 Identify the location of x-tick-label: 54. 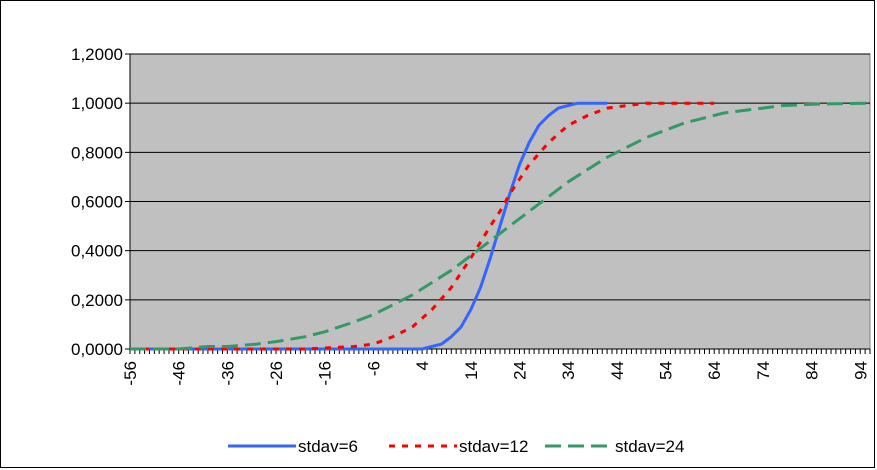
(666, 370).